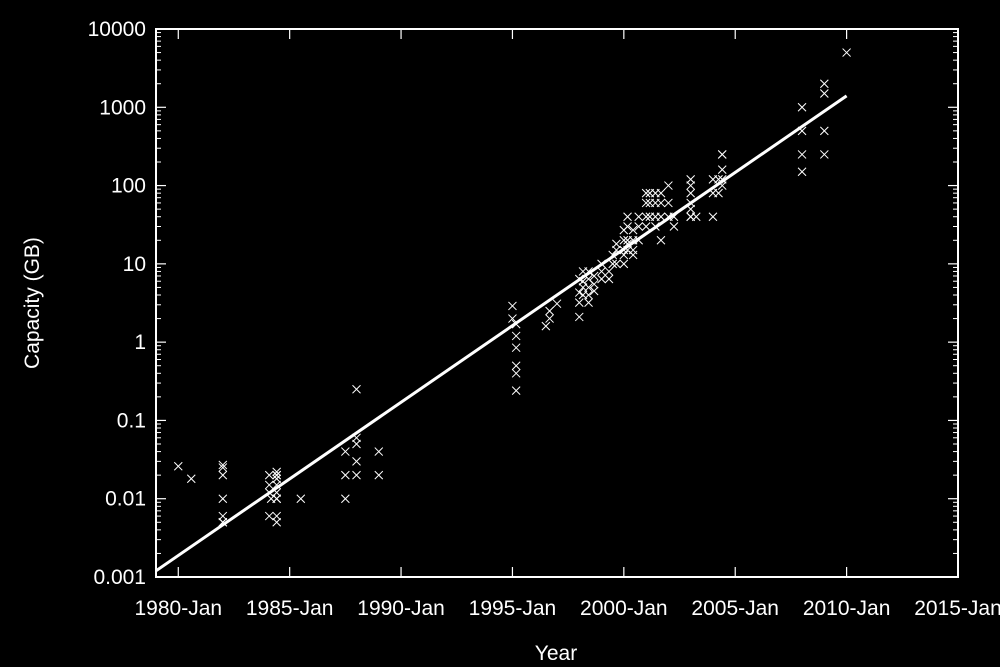  Describe the element at coordinates (128, 186) in the screenshot. I see `y-tick-label: 100` at that location.